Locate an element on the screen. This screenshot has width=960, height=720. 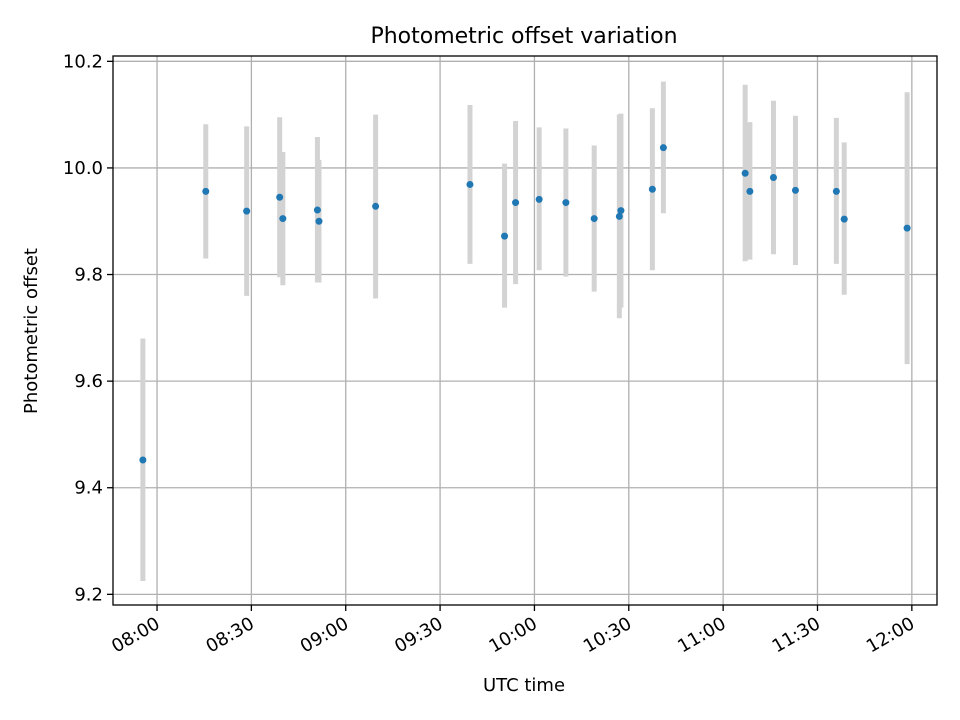
y-tick-label: 10.2 is located at coordinates (83, 61).